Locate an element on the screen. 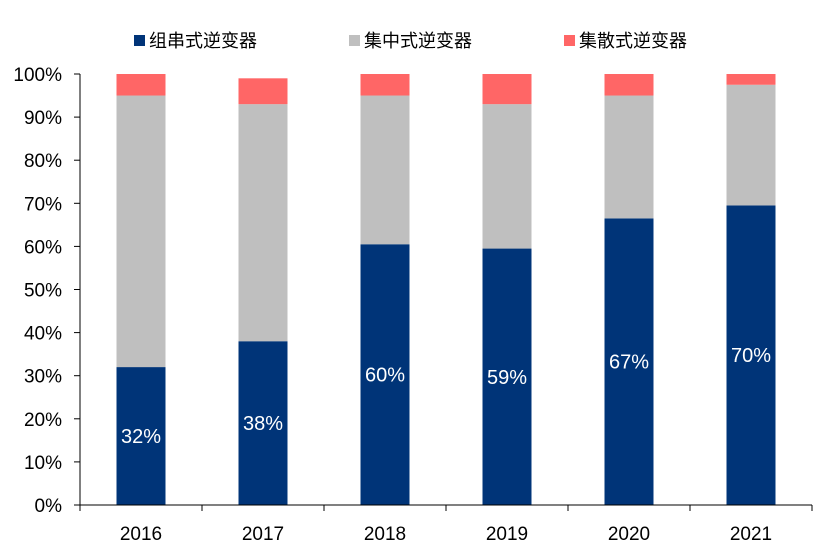  y-tick-label: 90% is located at coordinates (43, 118).